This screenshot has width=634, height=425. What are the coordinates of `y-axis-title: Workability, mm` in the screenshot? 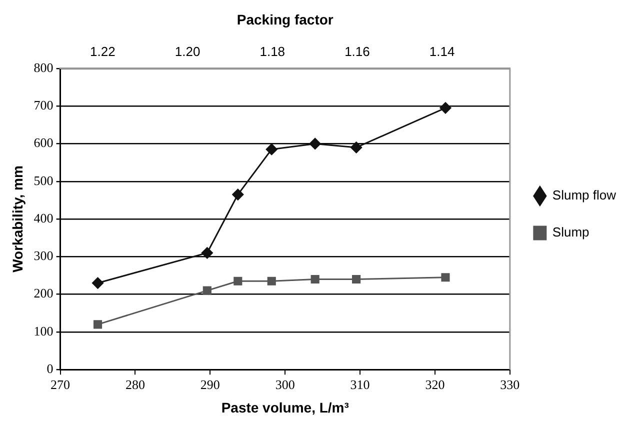 It's located at (17, 219).